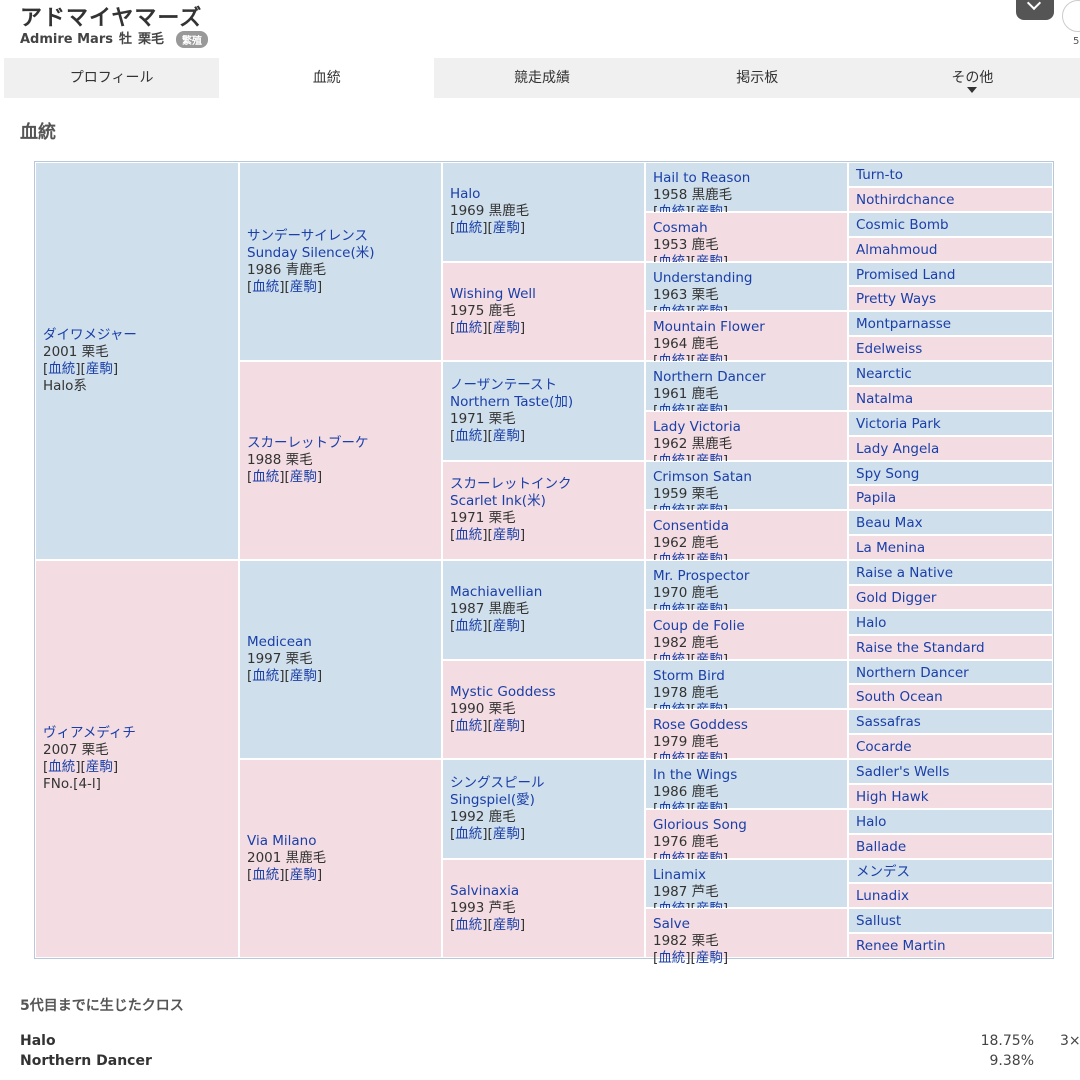  Describe the element at coordinates (884, 747) in the screenshot. I see `horse-link: Cocarde` at that location.